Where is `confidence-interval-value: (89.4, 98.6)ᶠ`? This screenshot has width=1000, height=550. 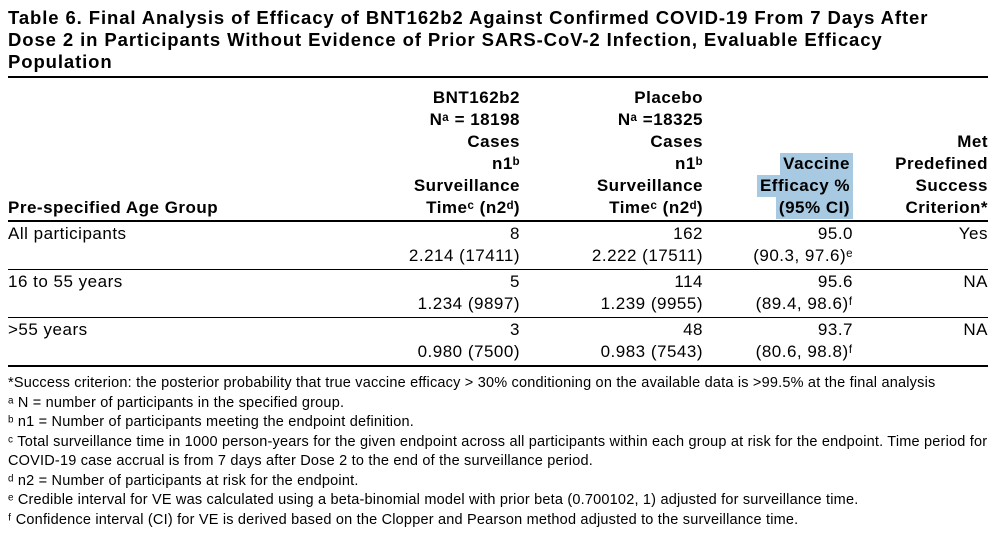 confidence-interval-value: (89.4, 98.6)ᶠ is located at coordinates (804, 303).